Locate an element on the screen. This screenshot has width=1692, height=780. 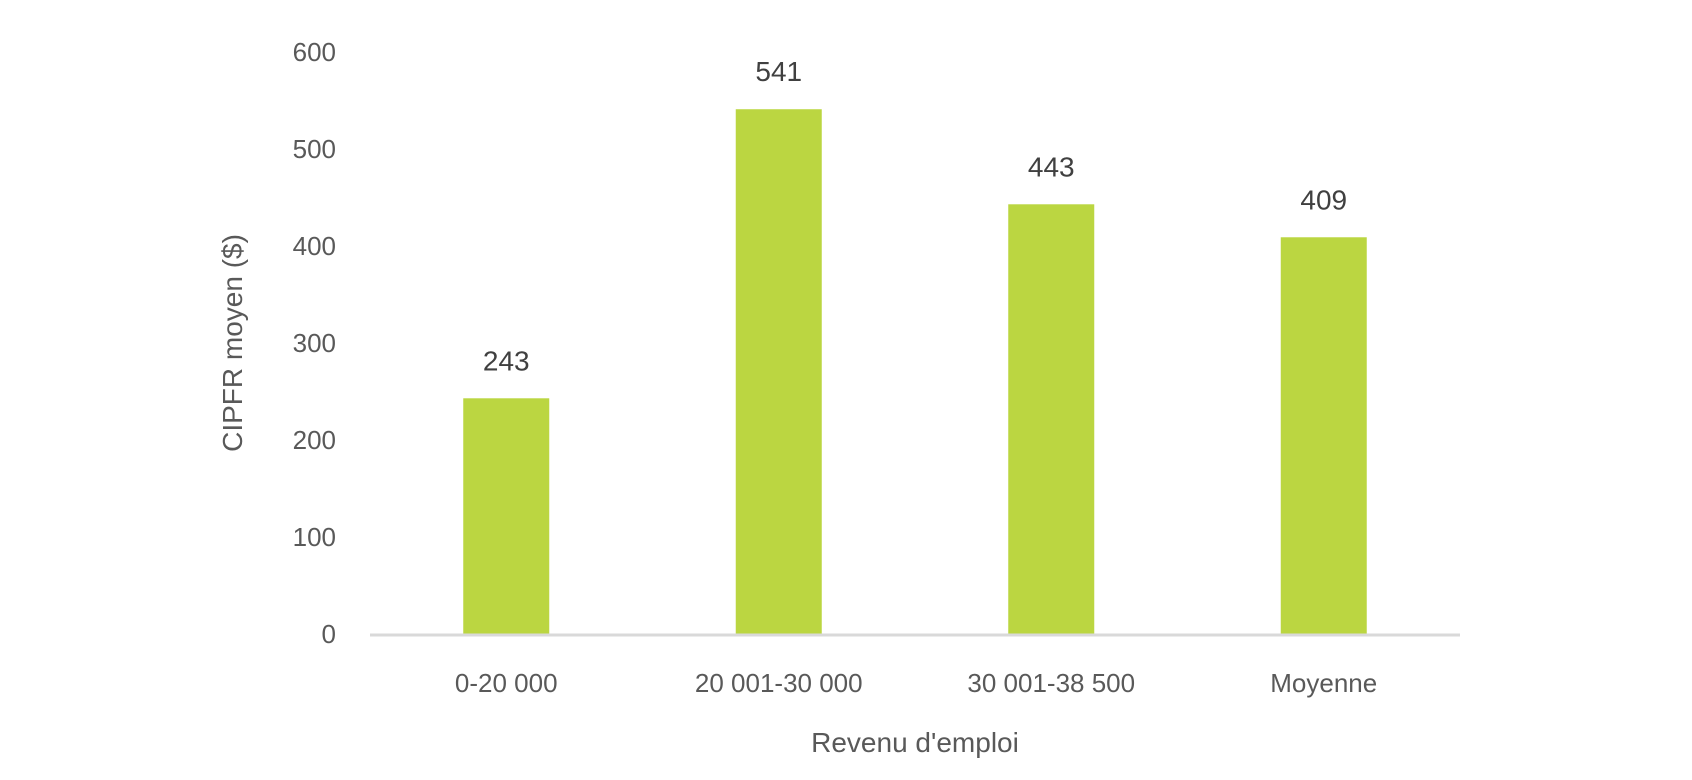
y-tick-label: 600 is located at coordinates (314, 52).